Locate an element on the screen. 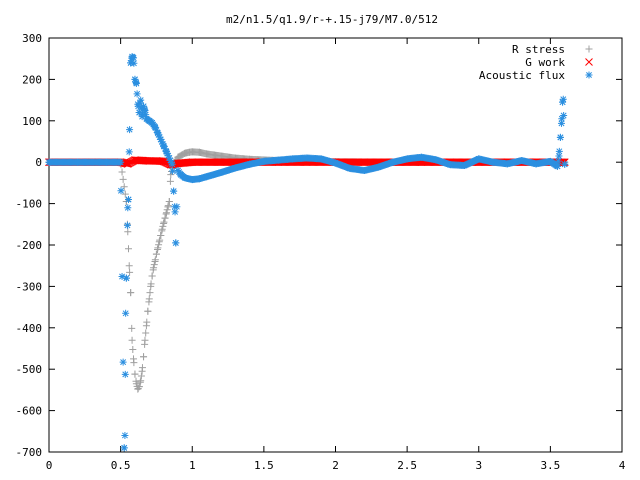 The width and height of the screenshot is (640, 480). chart-title: m2/n1.5/q1.9/r-+.15-j79/M7.0/512 is located at coordinates (332, 19).